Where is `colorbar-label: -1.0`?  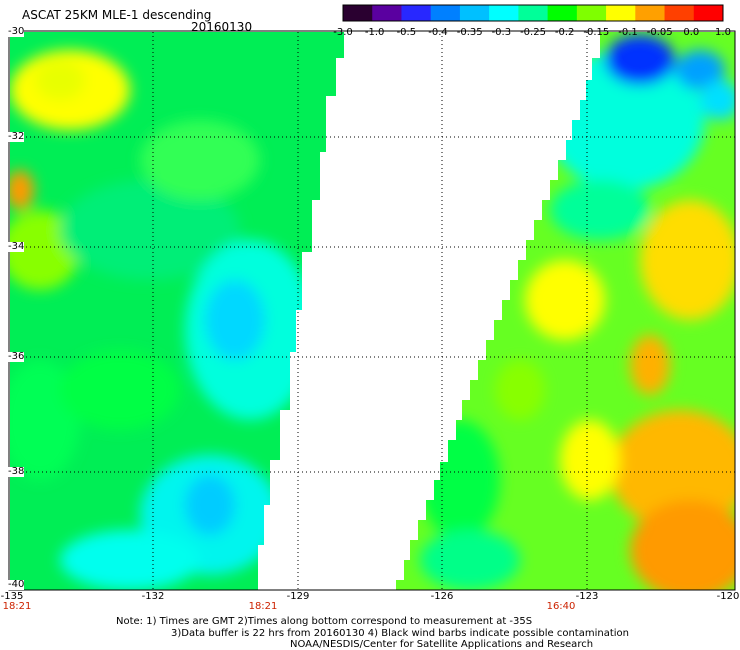
colorbar-label: -1.0 is located at coordinates (374, 32).